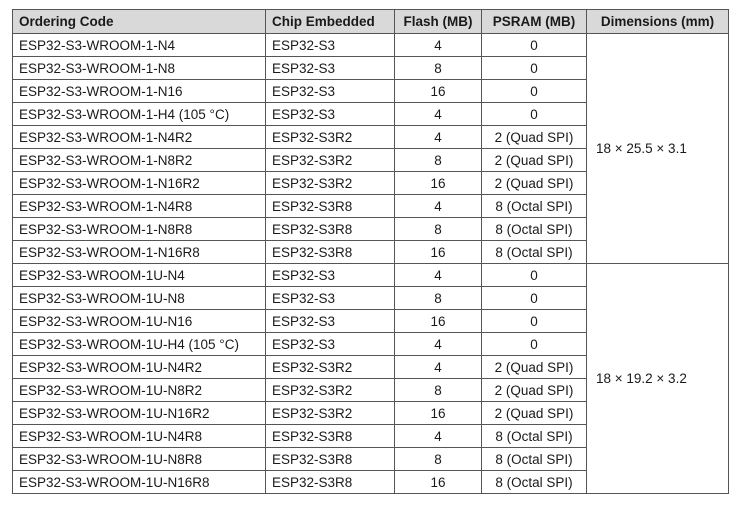 The image size is (752, 512). Describe the element at coordinates (657, 21) in the screenshot. I see `header-dimensions: Dimensions (mm)` at that location.